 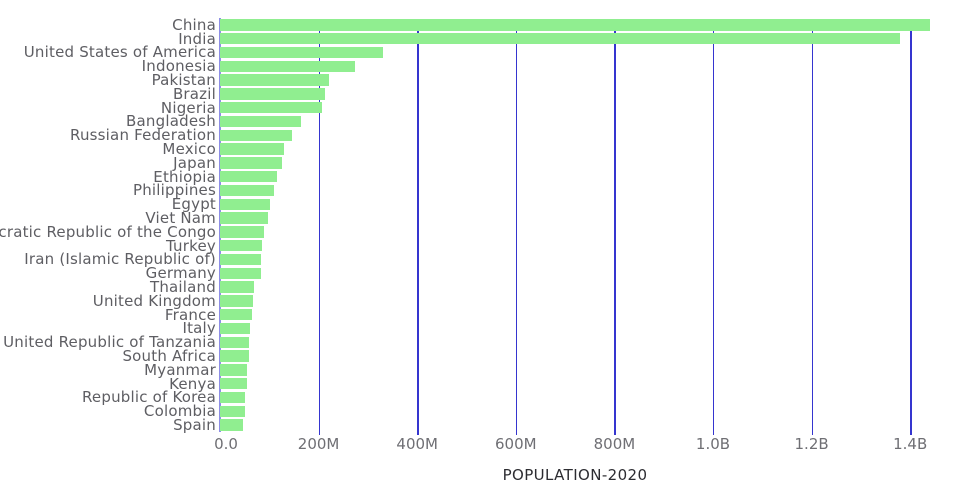 I want to click on x-tick-label: 400M, so click(x=417, y=444).